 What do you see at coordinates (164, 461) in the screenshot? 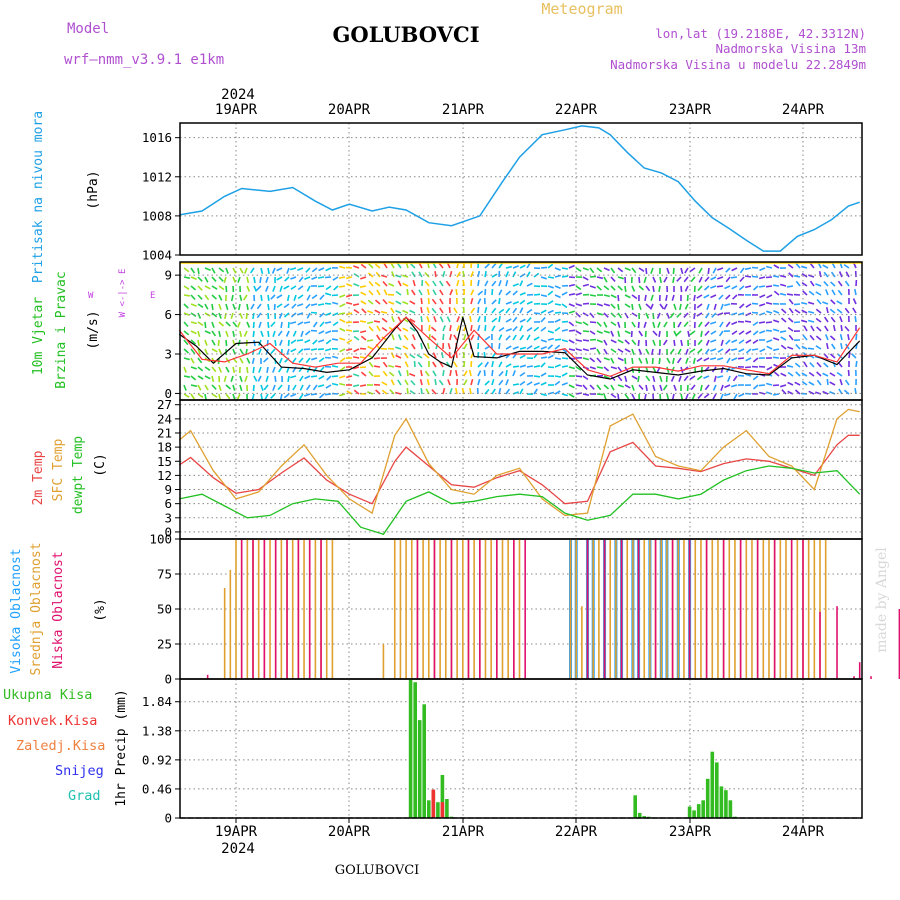
I see `y-tick-label: 15` at bounding box center [164, 461].